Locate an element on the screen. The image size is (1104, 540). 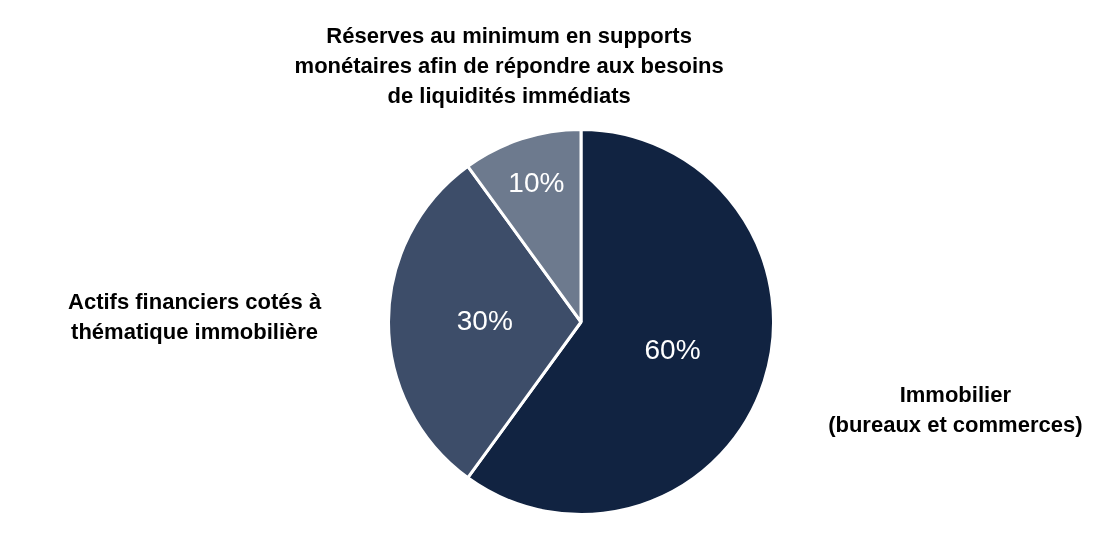
data-label: 60% is located at coordinates (672, 350).